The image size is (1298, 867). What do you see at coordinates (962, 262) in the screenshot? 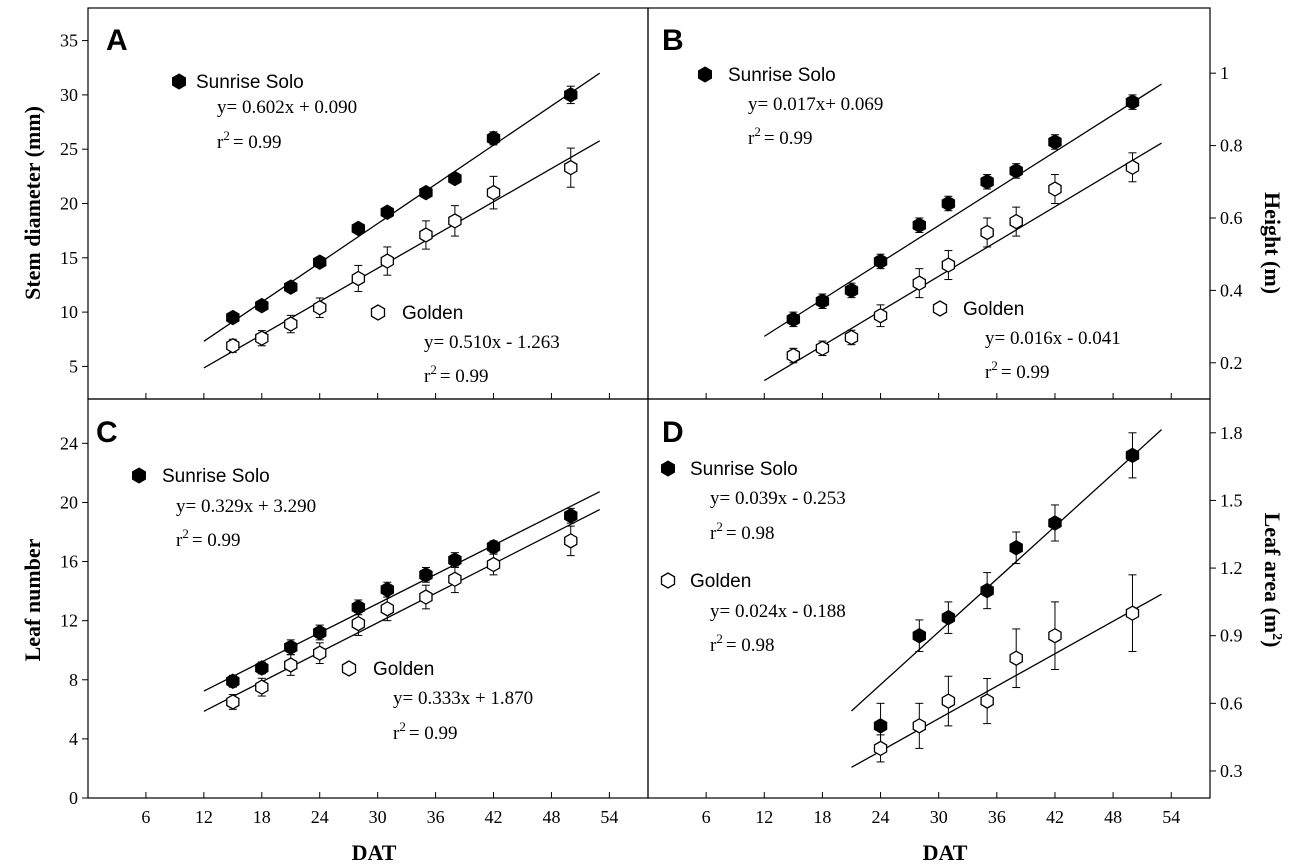
I see `panel-b-golden-fit-line` at bounding box center [962, 262].